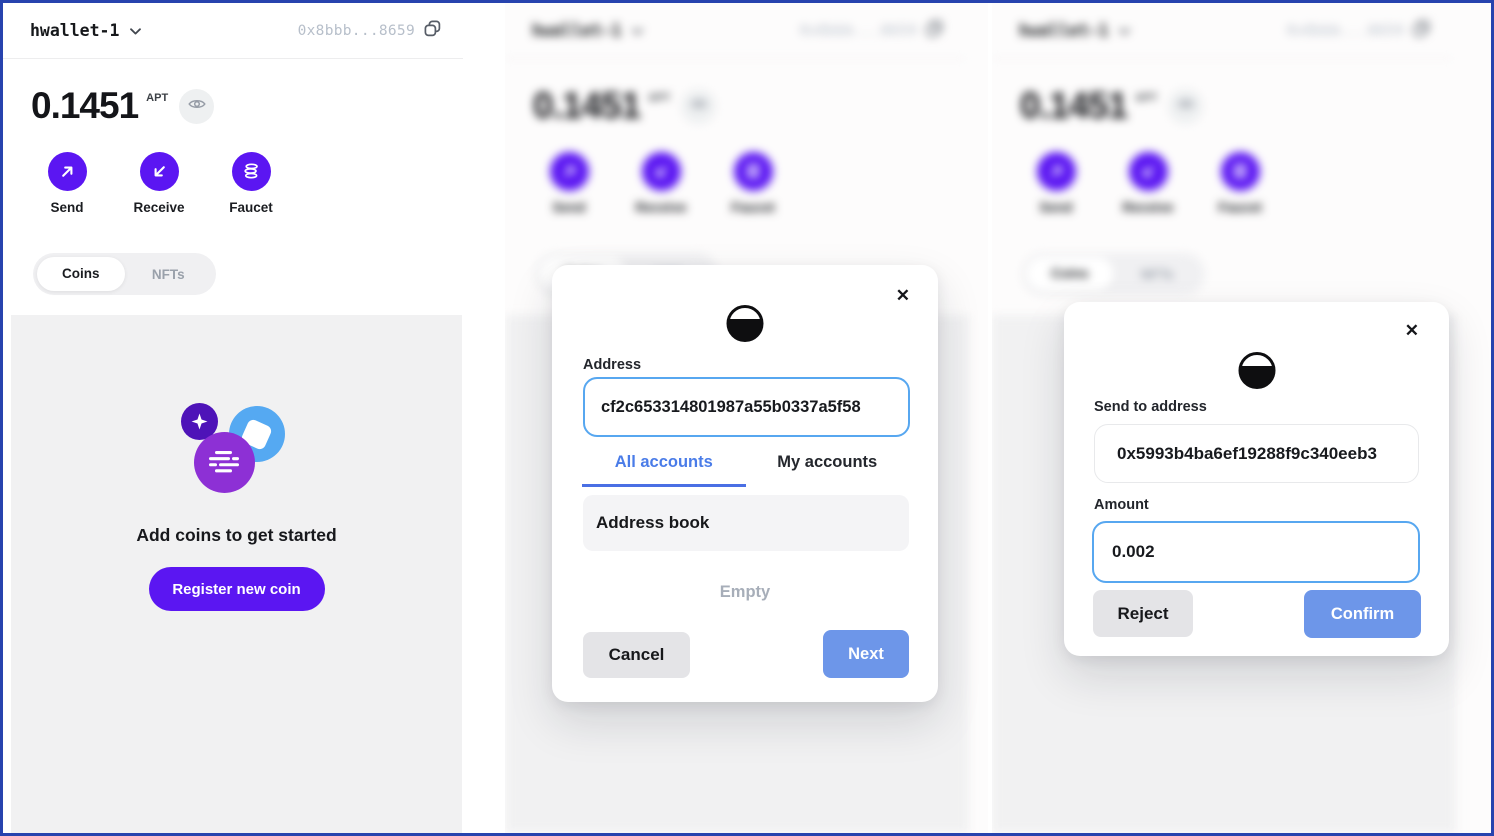 This screenshot has width=1494, height=836. Describe the element at coordinates (866, 654) in the screenshot. I see `next-button: Next` at that location.